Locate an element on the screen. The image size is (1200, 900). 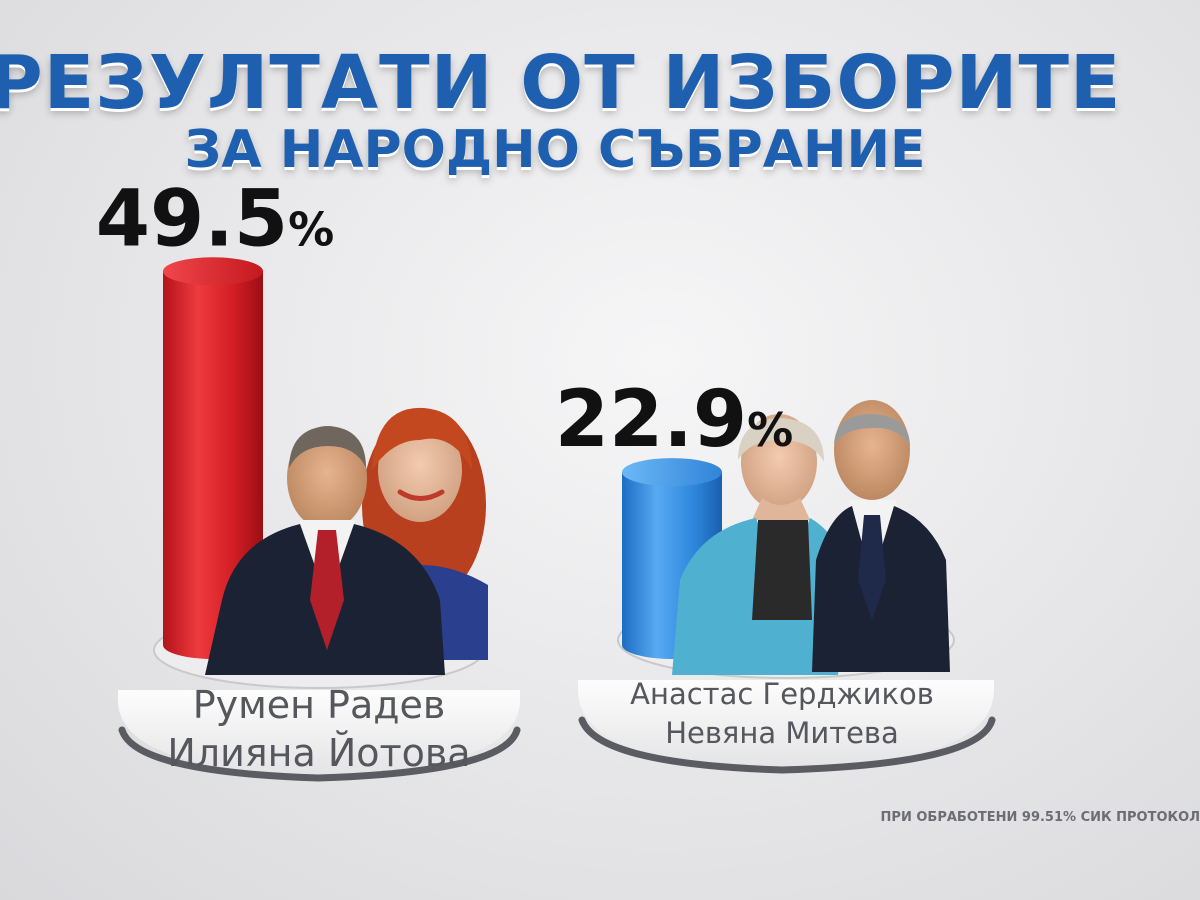
pedestal-right-rim is located at coordinates (787, 745).